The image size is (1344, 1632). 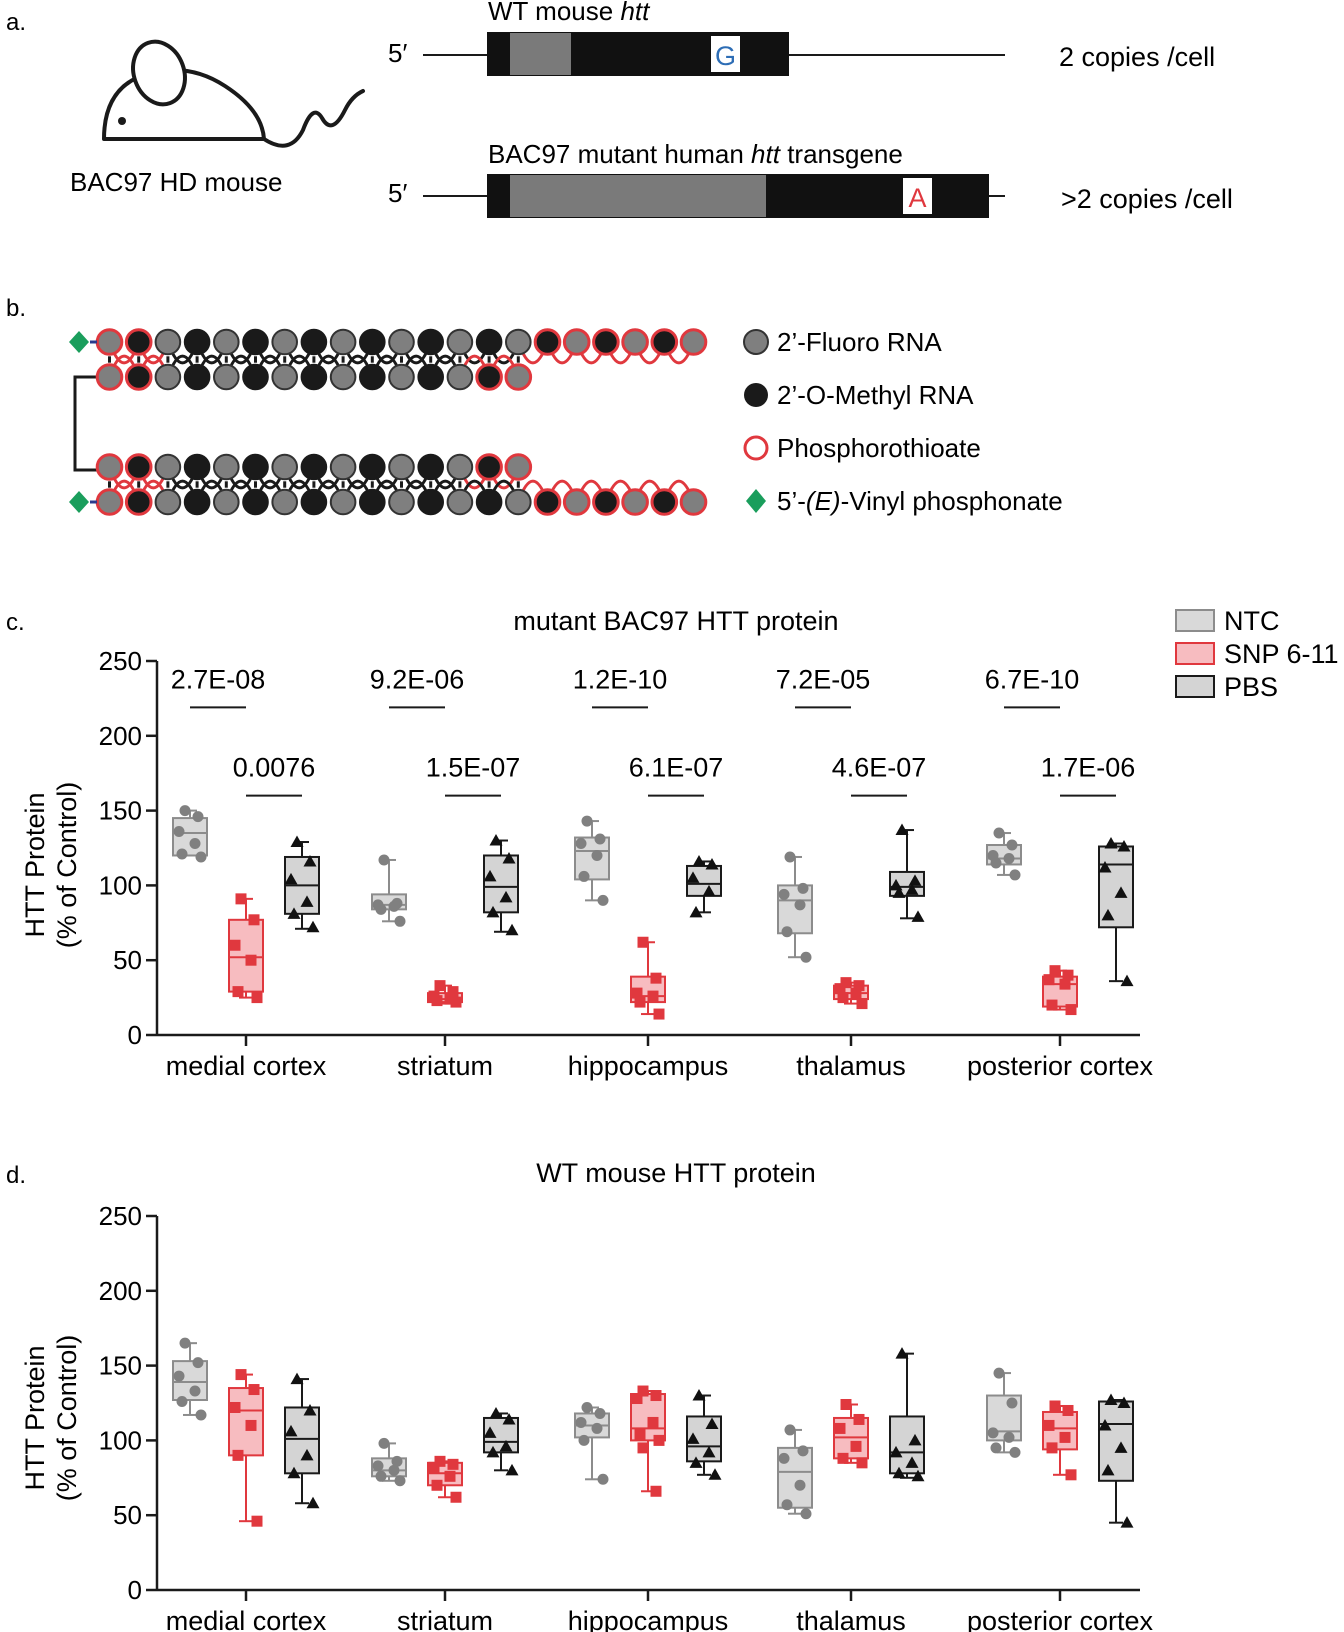 I want to click on panel-b-label: b., so click(x=16, y=308).